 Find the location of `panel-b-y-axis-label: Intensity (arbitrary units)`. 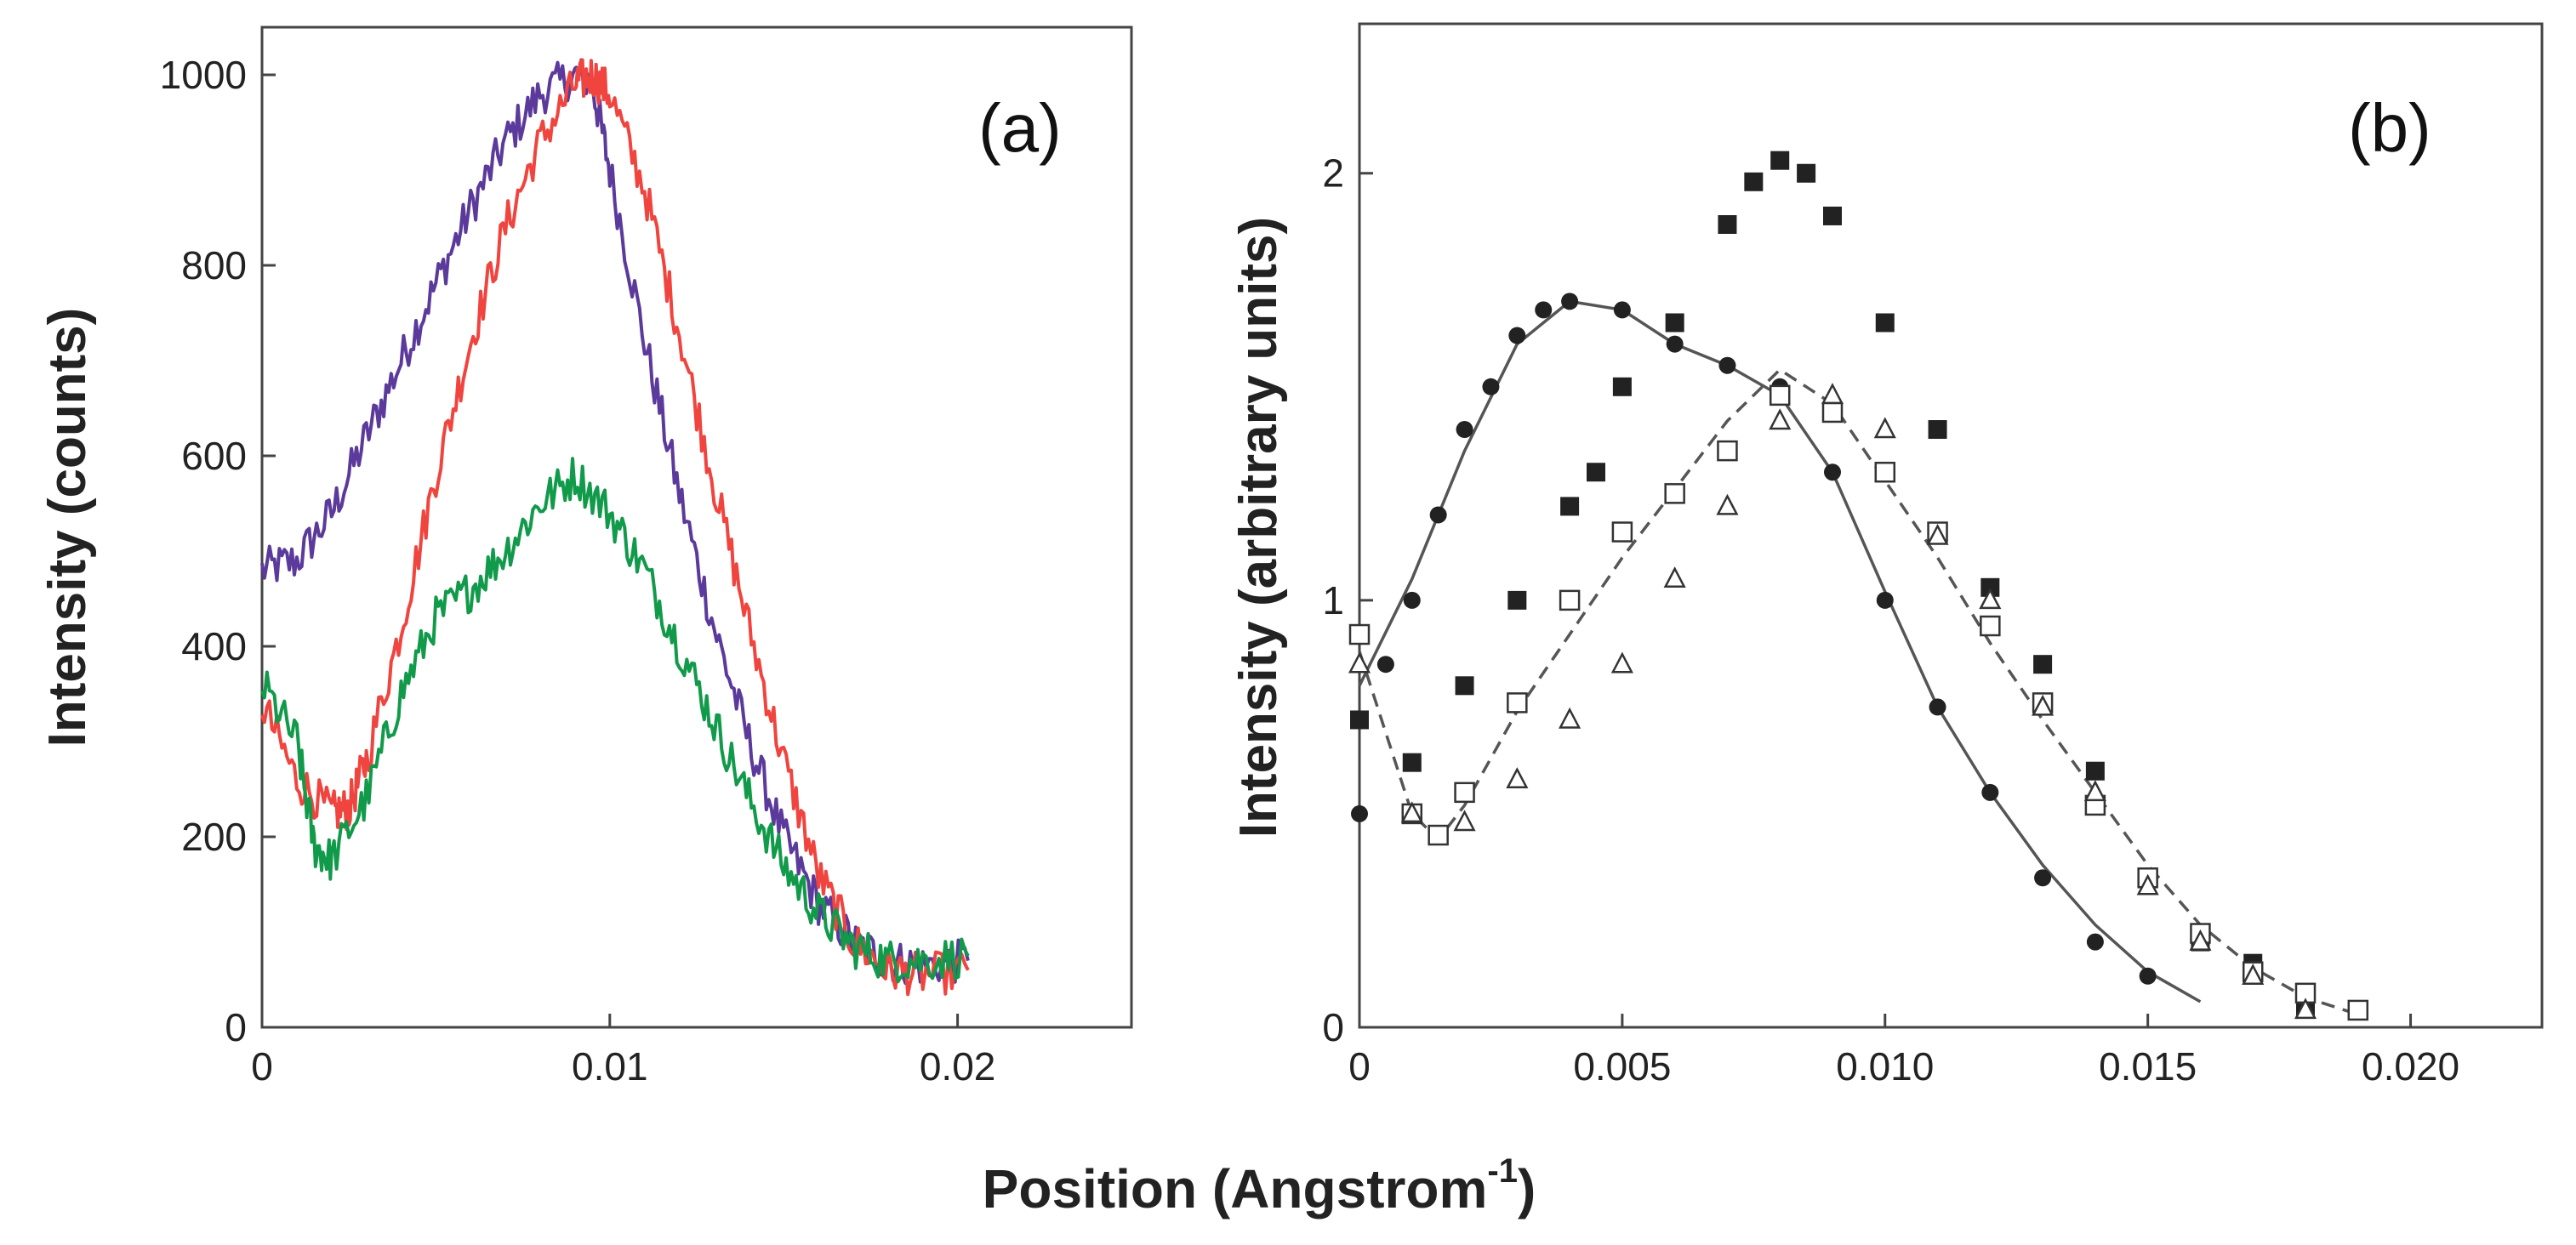

panel-b-y-axis-label: Intensity (arbitrary units) is located at coordinates (1258, 527).